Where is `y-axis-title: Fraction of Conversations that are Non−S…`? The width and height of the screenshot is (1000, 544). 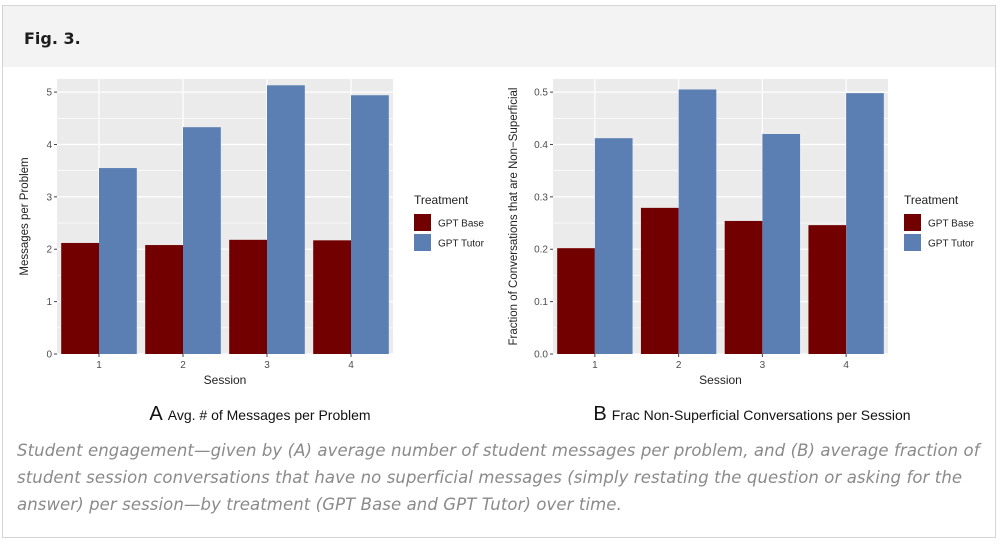
y-axis-title: Fraction of Conversations that are Non−S… is located at coordinates (514, 217).